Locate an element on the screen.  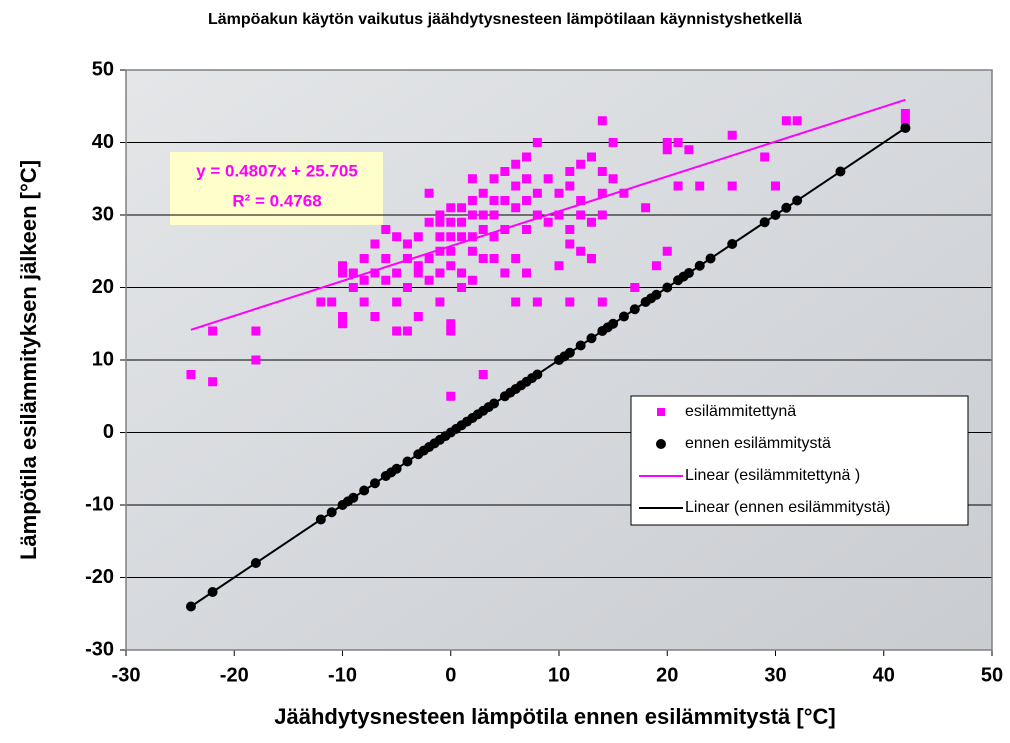
legend-label: ennen esilämmitystä is located at coordinates (758, 443).